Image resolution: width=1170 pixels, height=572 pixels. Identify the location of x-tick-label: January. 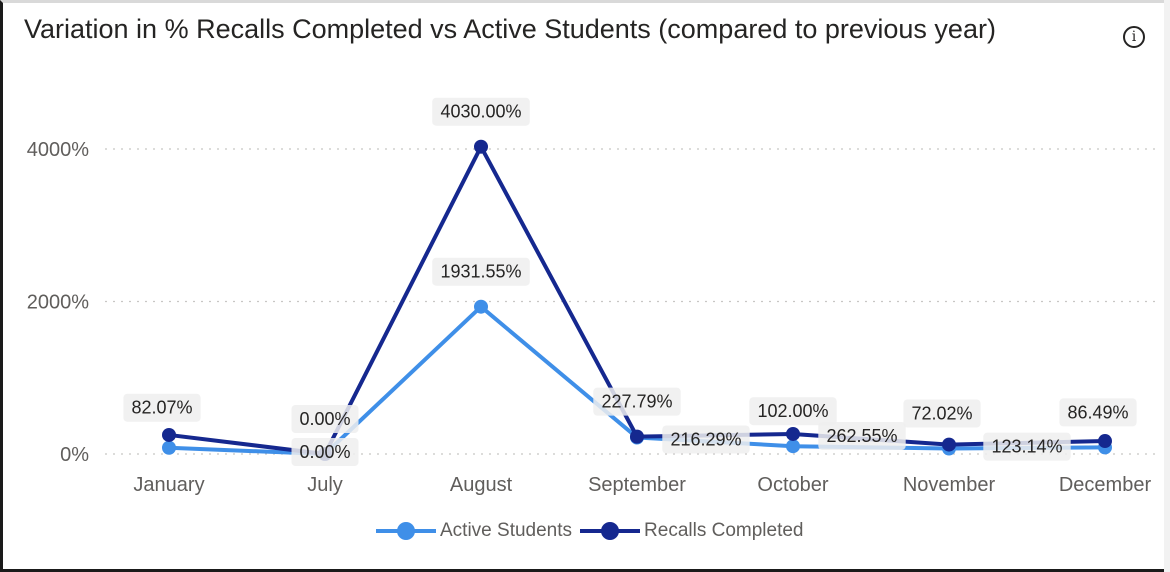
(168, 485).